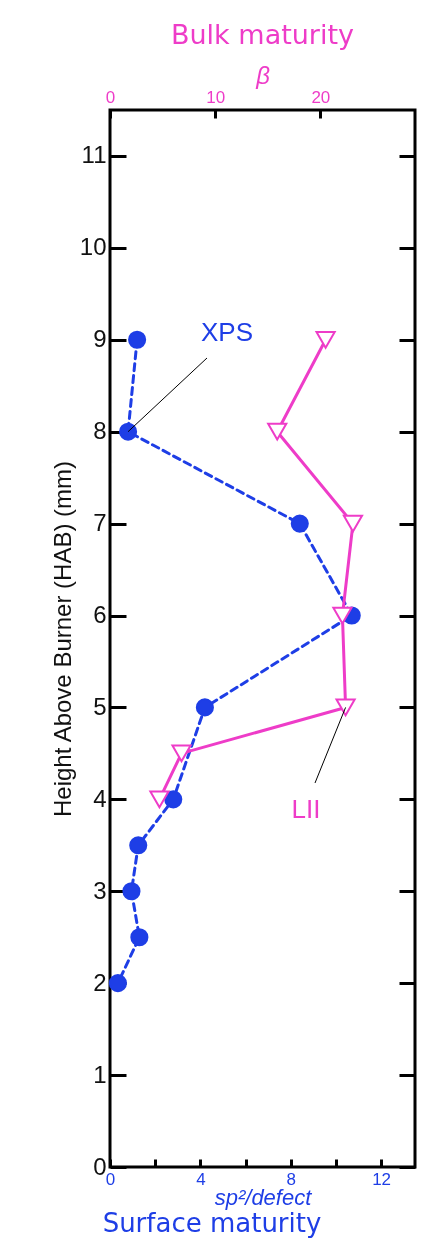  Describe the element at coordinates (100, 431) in the screenshot. I see `y-tick-label: 8` at that location.